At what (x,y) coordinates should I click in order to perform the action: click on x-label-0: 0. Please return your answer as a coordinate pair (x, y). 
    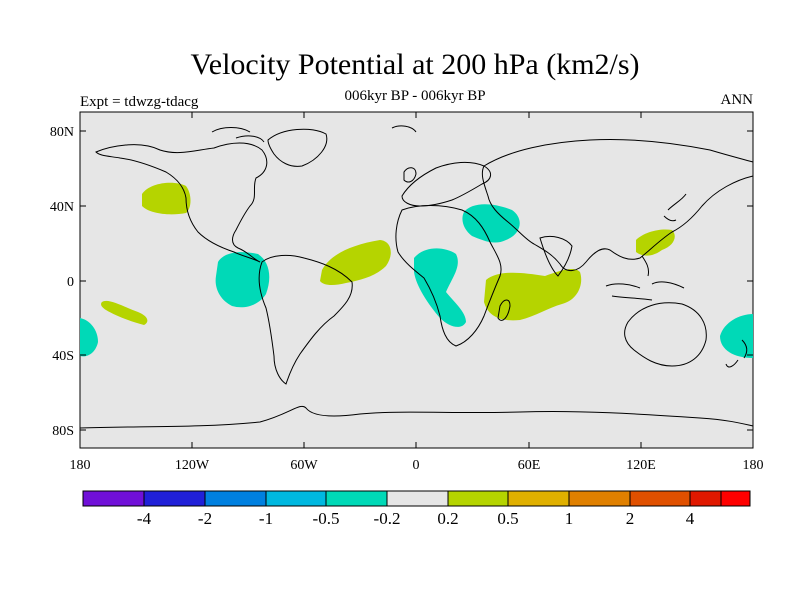
    Looking at the image, I should click on (416, 465).